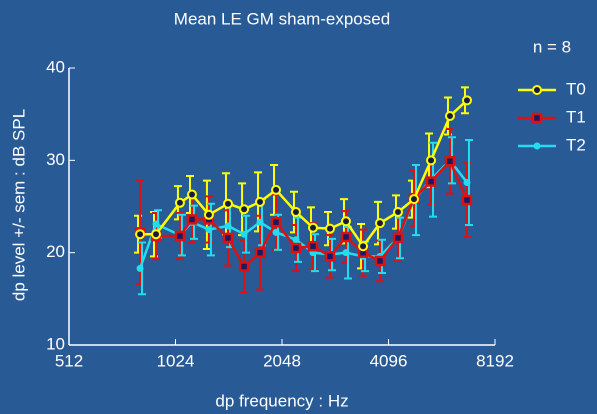 Image resolution: width=597 pixels, height=414 pixels. What do you see at coordinates (495, 360) in the screenshot?
I see `x-tick-label: 8192` at bounding box center [495, 360].